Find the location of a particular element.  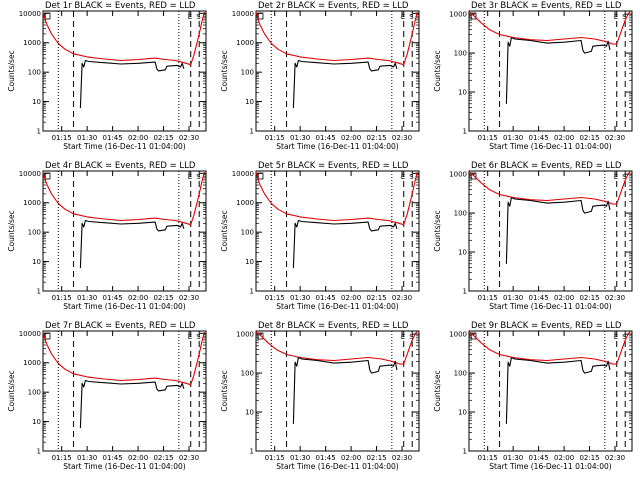

chart-title: Det 9r BLACK = Events, RED = LLD is located at coordinates (546, 326).